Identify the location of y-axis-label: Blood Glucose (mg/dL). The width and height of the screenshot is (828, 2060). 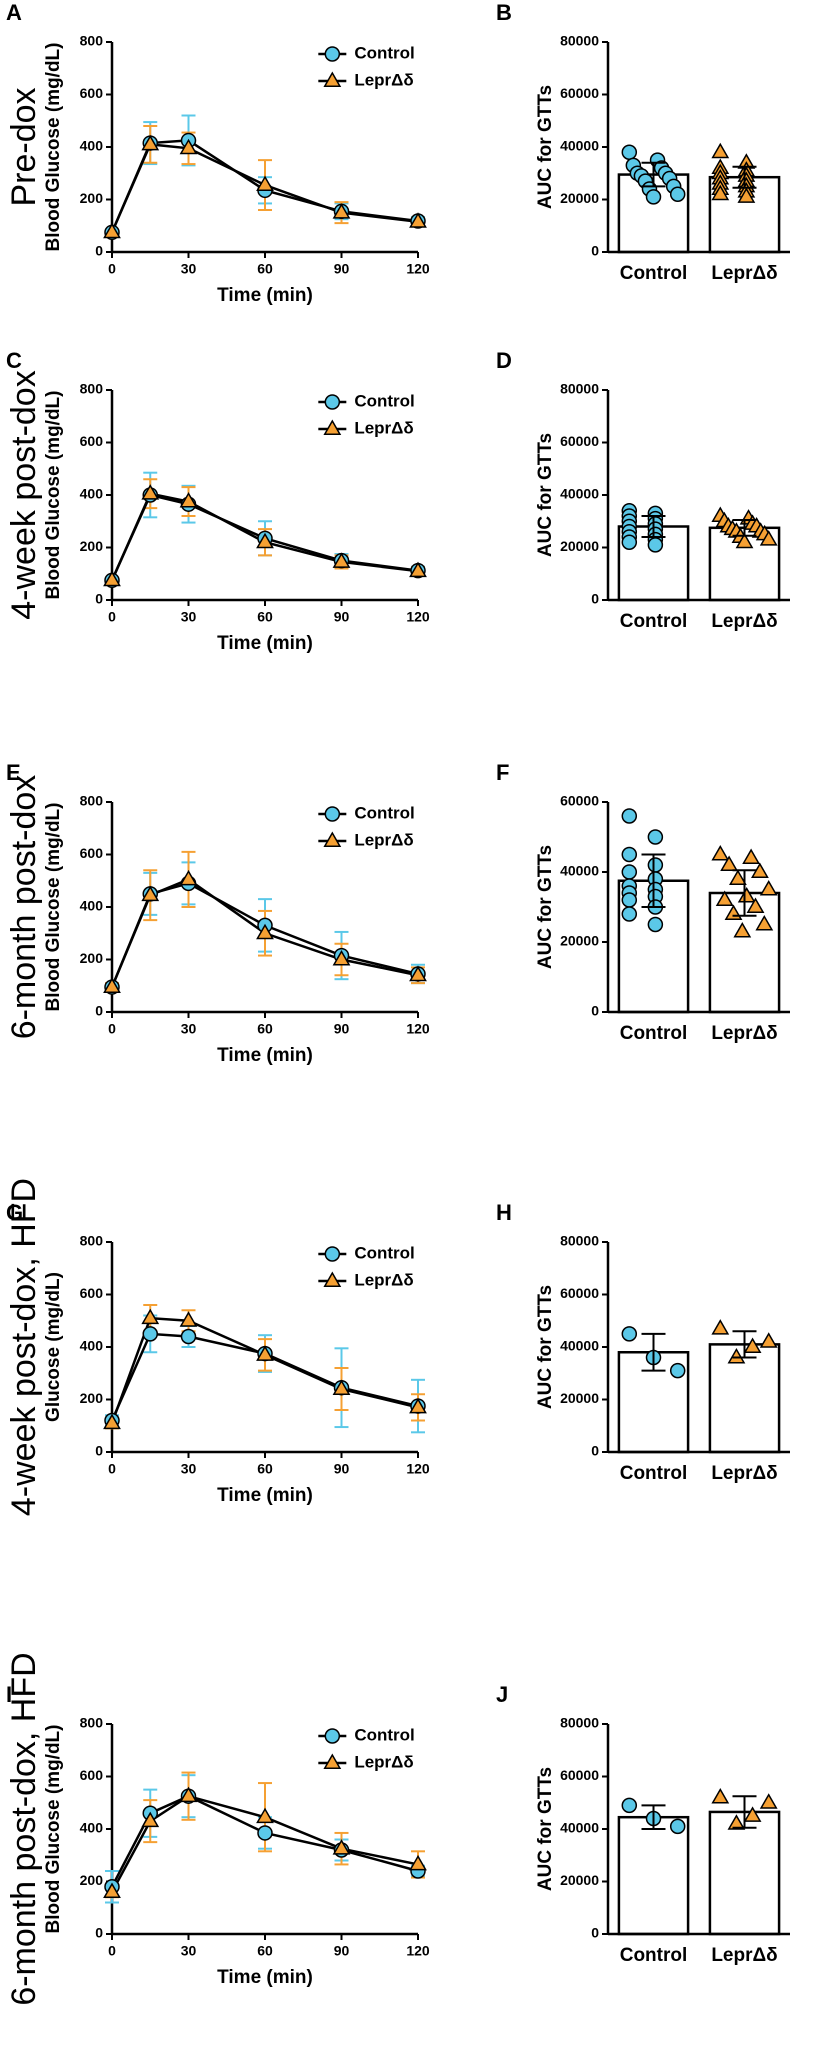
(53, 1829).